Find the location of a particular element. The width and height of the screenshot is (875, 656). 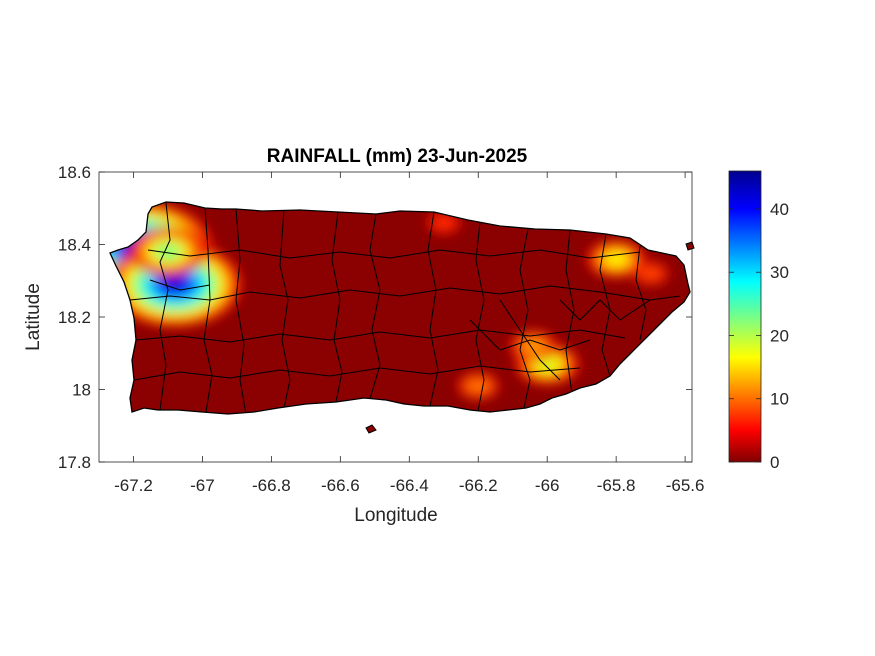

y-tick-label: 18.4 is located at coordinates (74, 245).